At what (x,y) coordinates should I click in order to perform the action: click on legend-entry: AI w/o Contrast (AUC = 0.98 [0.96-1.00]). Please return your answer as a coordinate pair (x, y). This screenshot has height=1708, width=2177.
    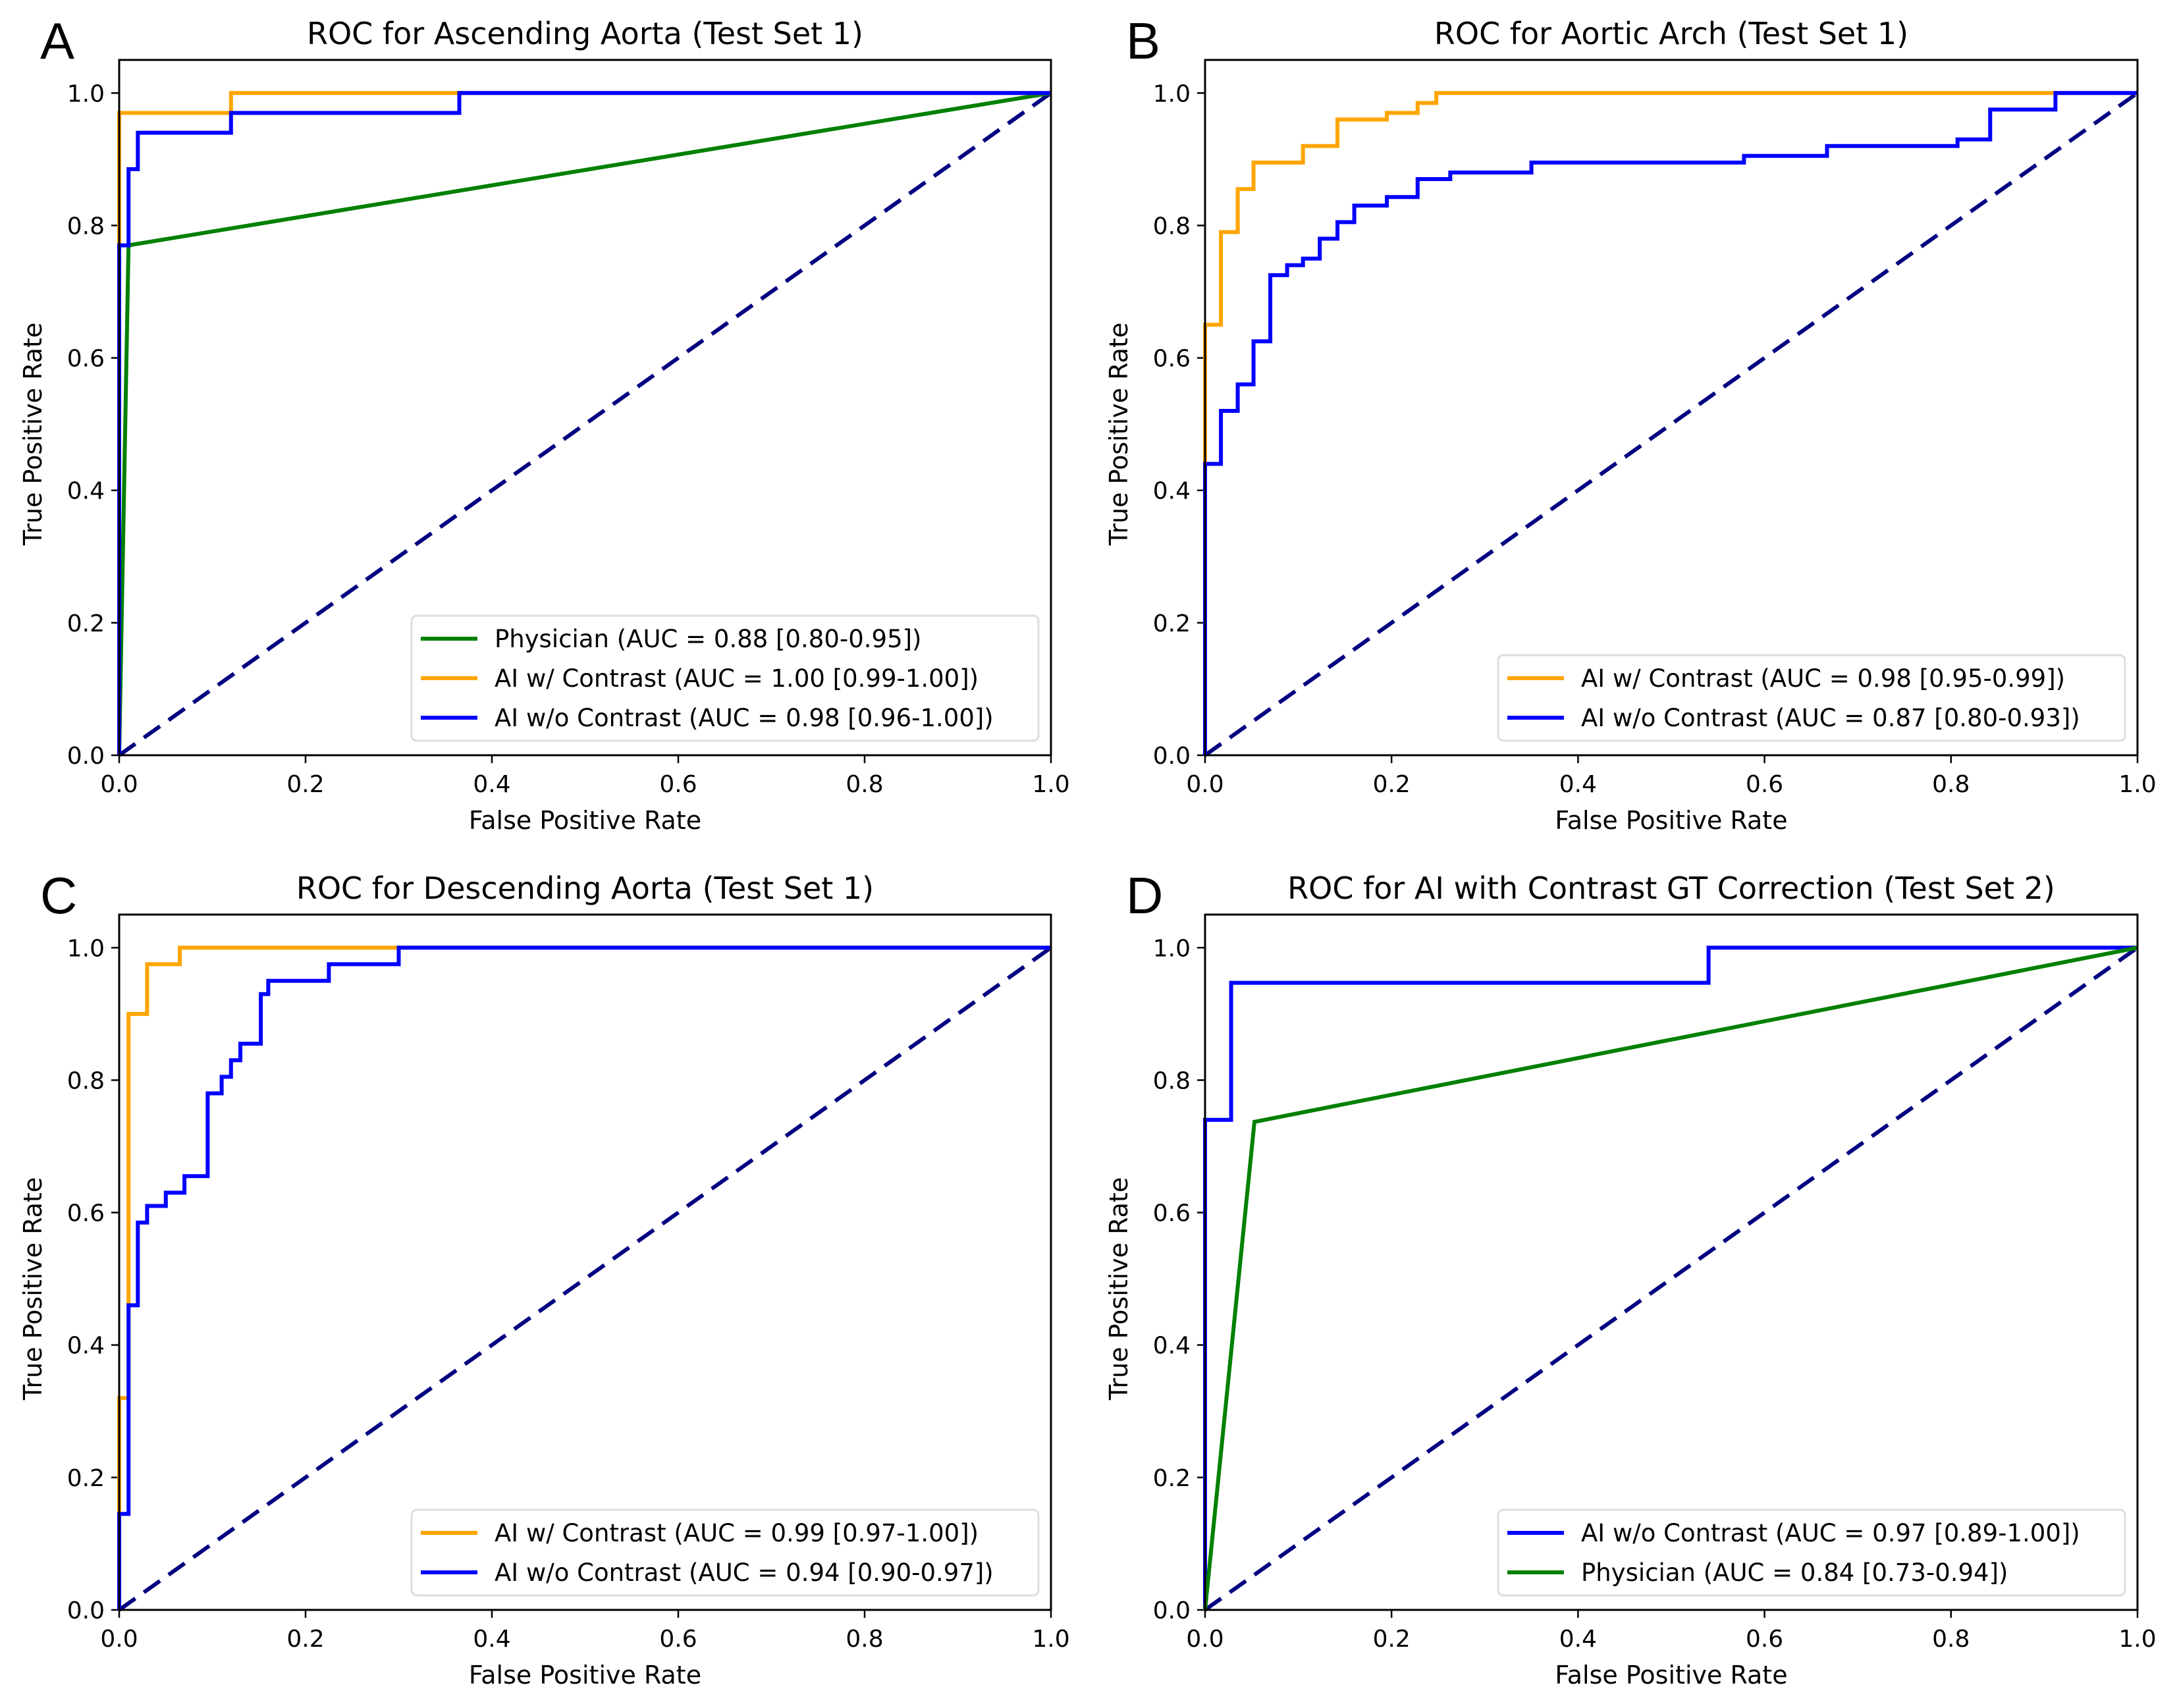
    Looking at the image, I should click on (744, 718).